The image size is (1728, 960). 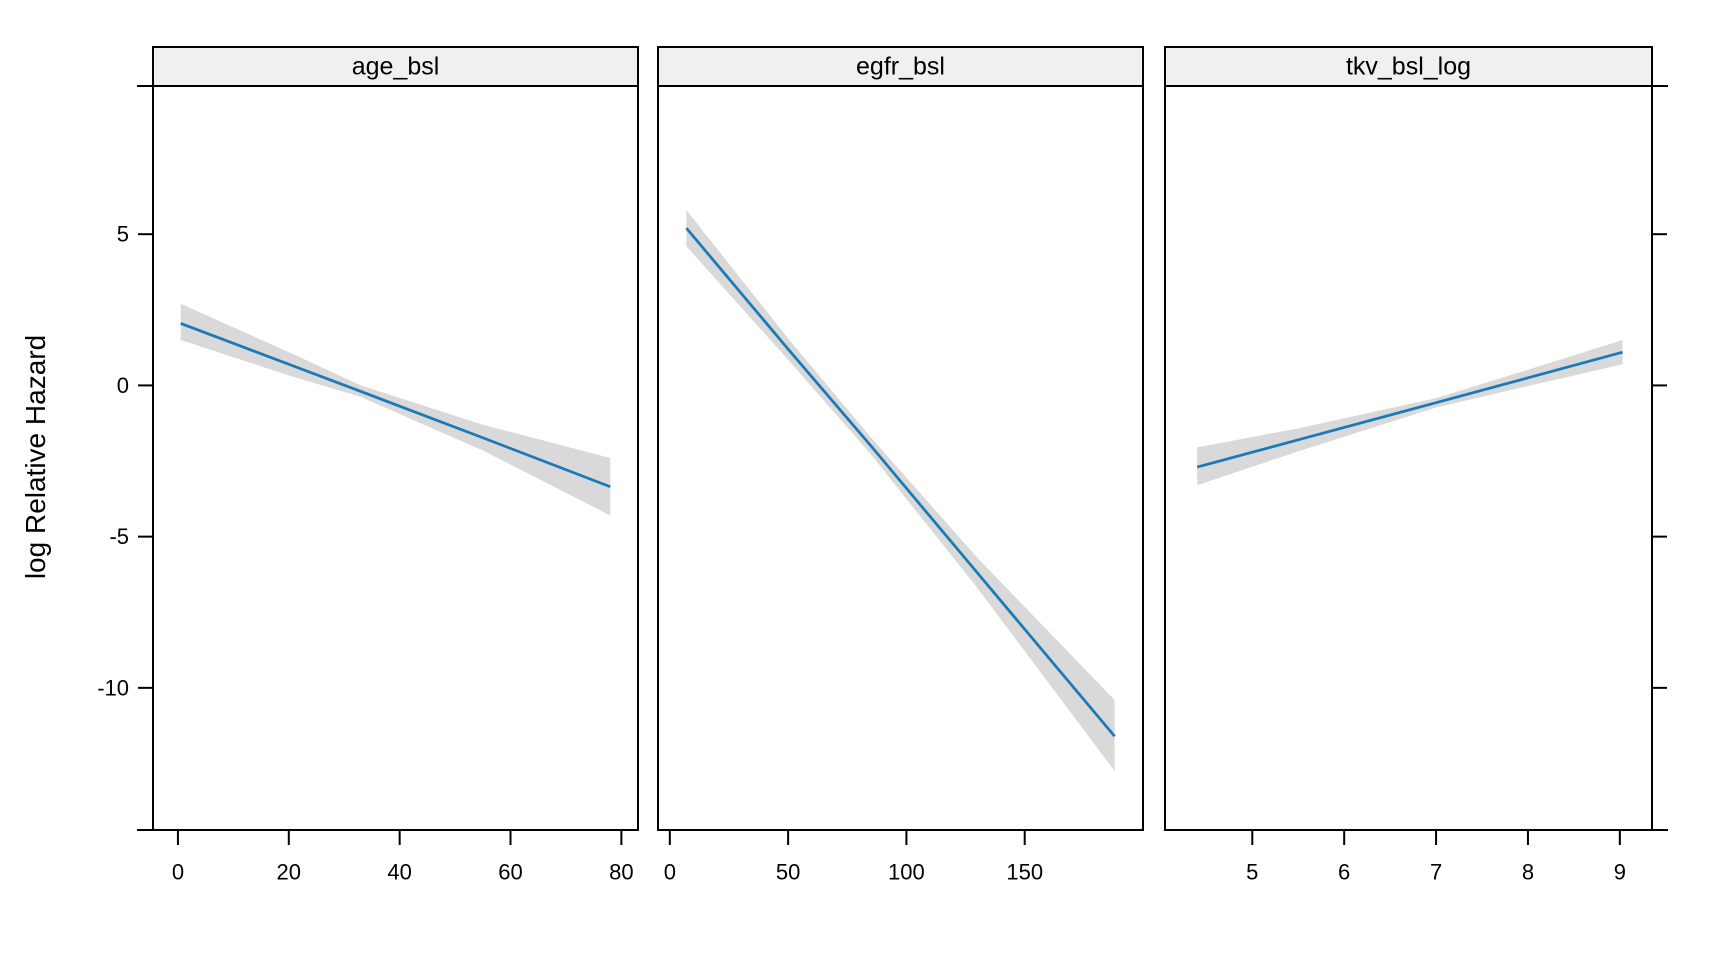 I want to click on x-axis-tick-label: 150, so click(x=1024, y=872).